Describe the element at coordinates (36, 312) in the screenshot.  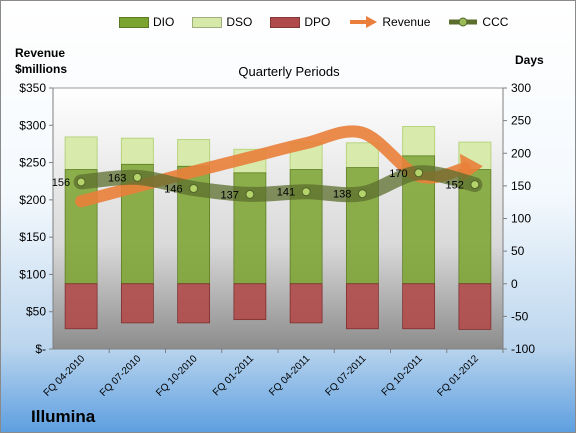
I see `left-axis-tick-label: $50` at that location.